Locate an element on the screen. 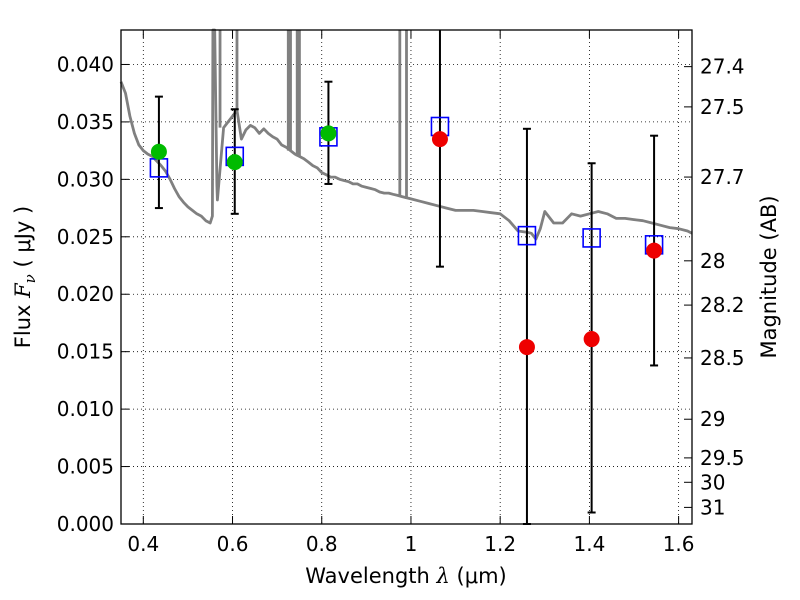  y-axis-label: Flux Fν ( μJy ) is located at coordinates (25, 277).